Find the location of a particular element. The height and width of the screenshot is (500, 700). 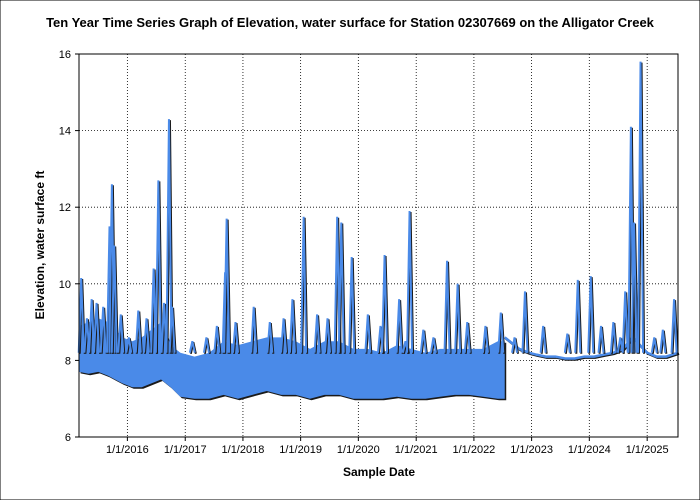

x-tick-label: 1/1/2018 is located at coordinates (243, 450).